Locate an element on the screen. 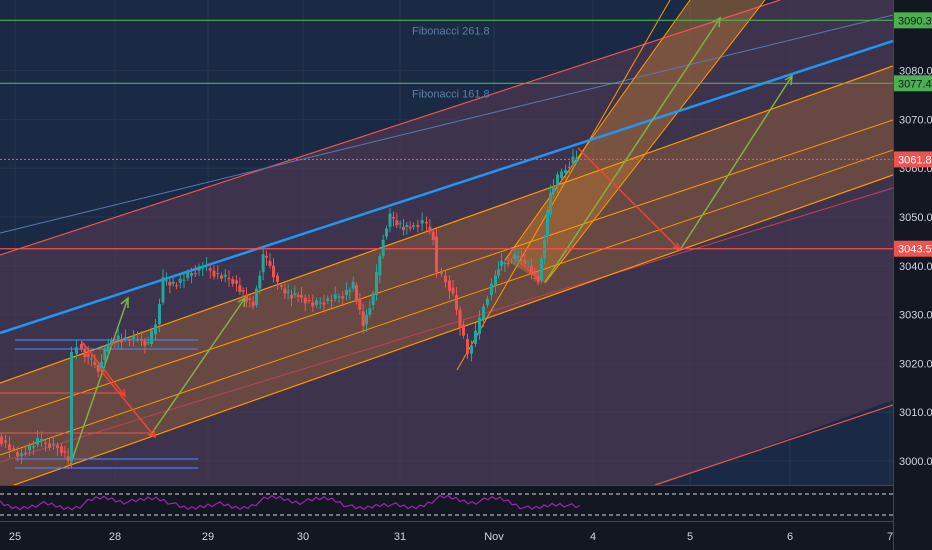  time-axis: 25 28 29 30 31 Nov 4 5 6 7 is located at coordinates (451, 537).